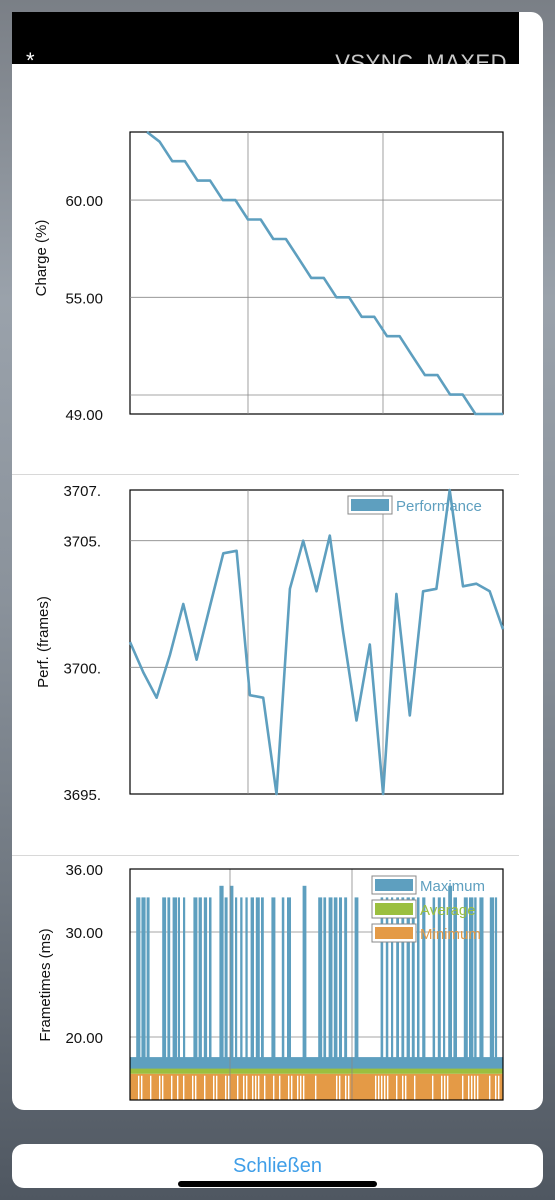 The width and height of the screenshot is (555, 1200). Describe the element at coordinates (265, 38) in the screenshot. I see `status-header: * VSYNC_MAXED` at that location.